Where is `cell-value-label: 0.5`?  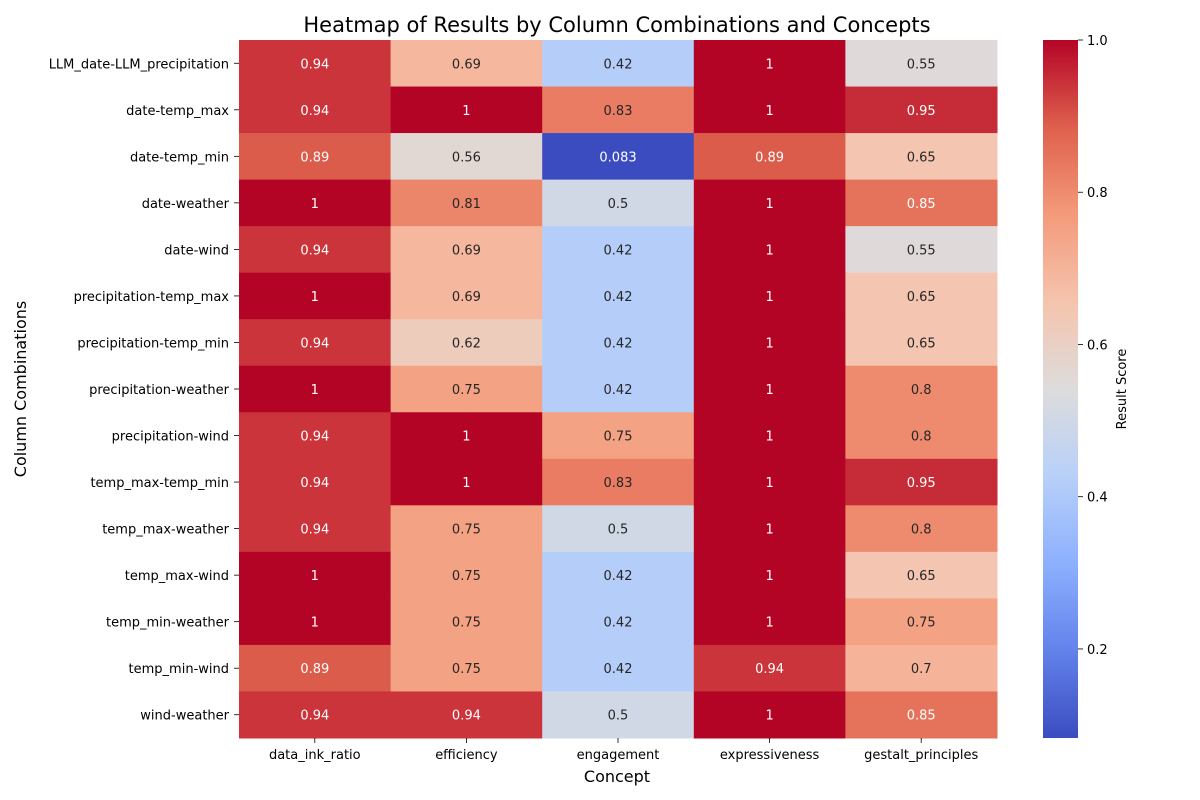 cell-value-label: 0.5 is located at coordinates (618, 204).